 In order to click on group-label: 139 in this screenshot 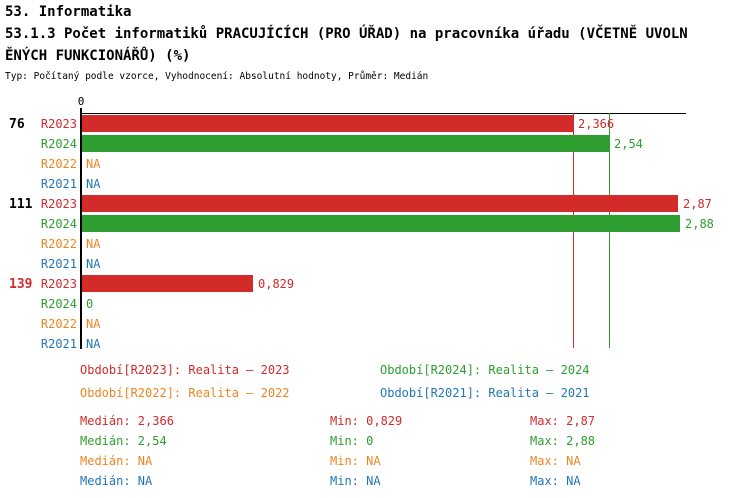, I will do `click(21, 284)`.